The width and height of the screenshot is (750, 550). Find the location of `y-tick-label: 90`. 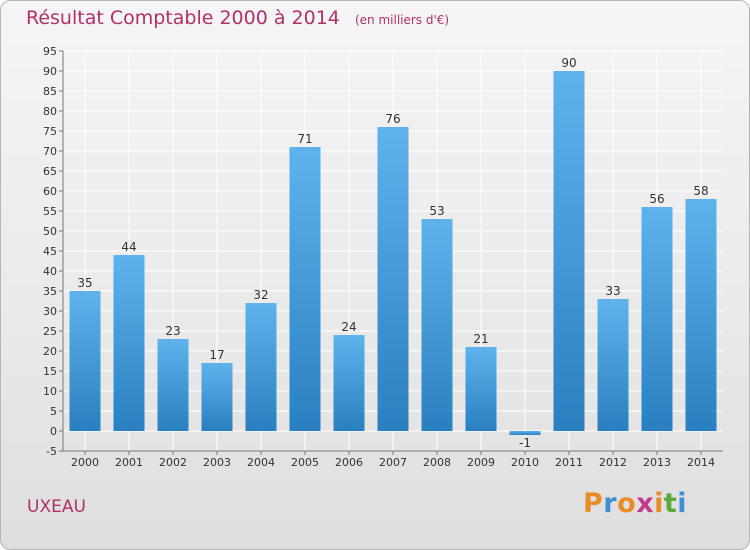

y-tick-label: 90 is located at coordinates (50, 71).